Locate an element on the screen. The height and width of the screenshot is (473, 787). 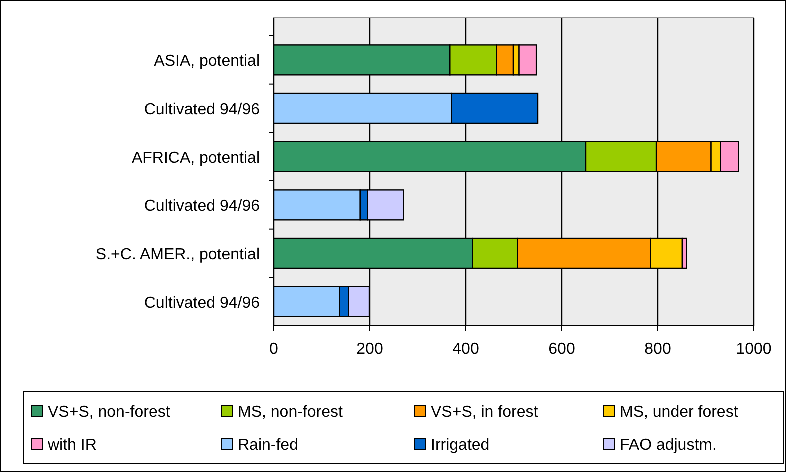
legend-label: with IR is located at coordinates (72, 445).